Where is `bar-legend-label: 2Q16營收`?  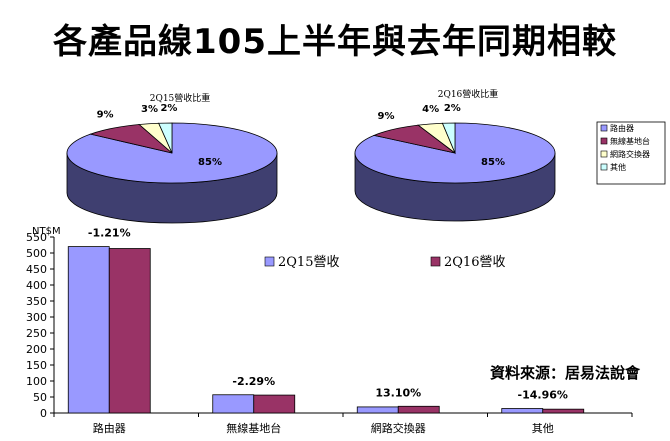 bar-legend-label: 2Q16營收 is located at coordinates (474, 262).